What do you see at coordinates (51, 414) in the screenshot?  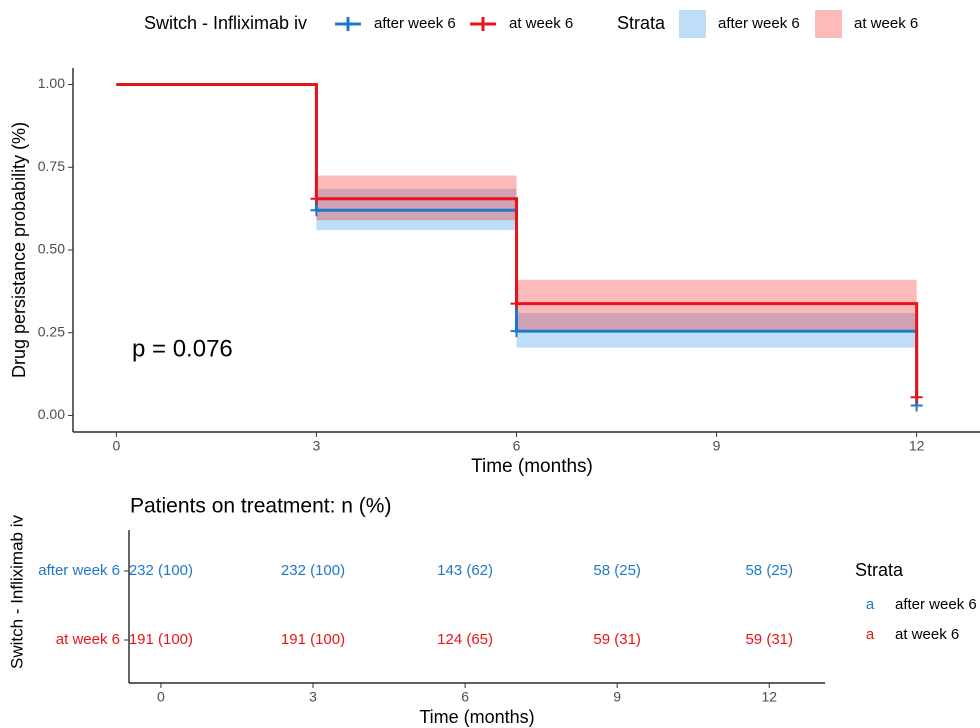 I see `y-tick-label: 0.00` at bounding box center [51, 414].